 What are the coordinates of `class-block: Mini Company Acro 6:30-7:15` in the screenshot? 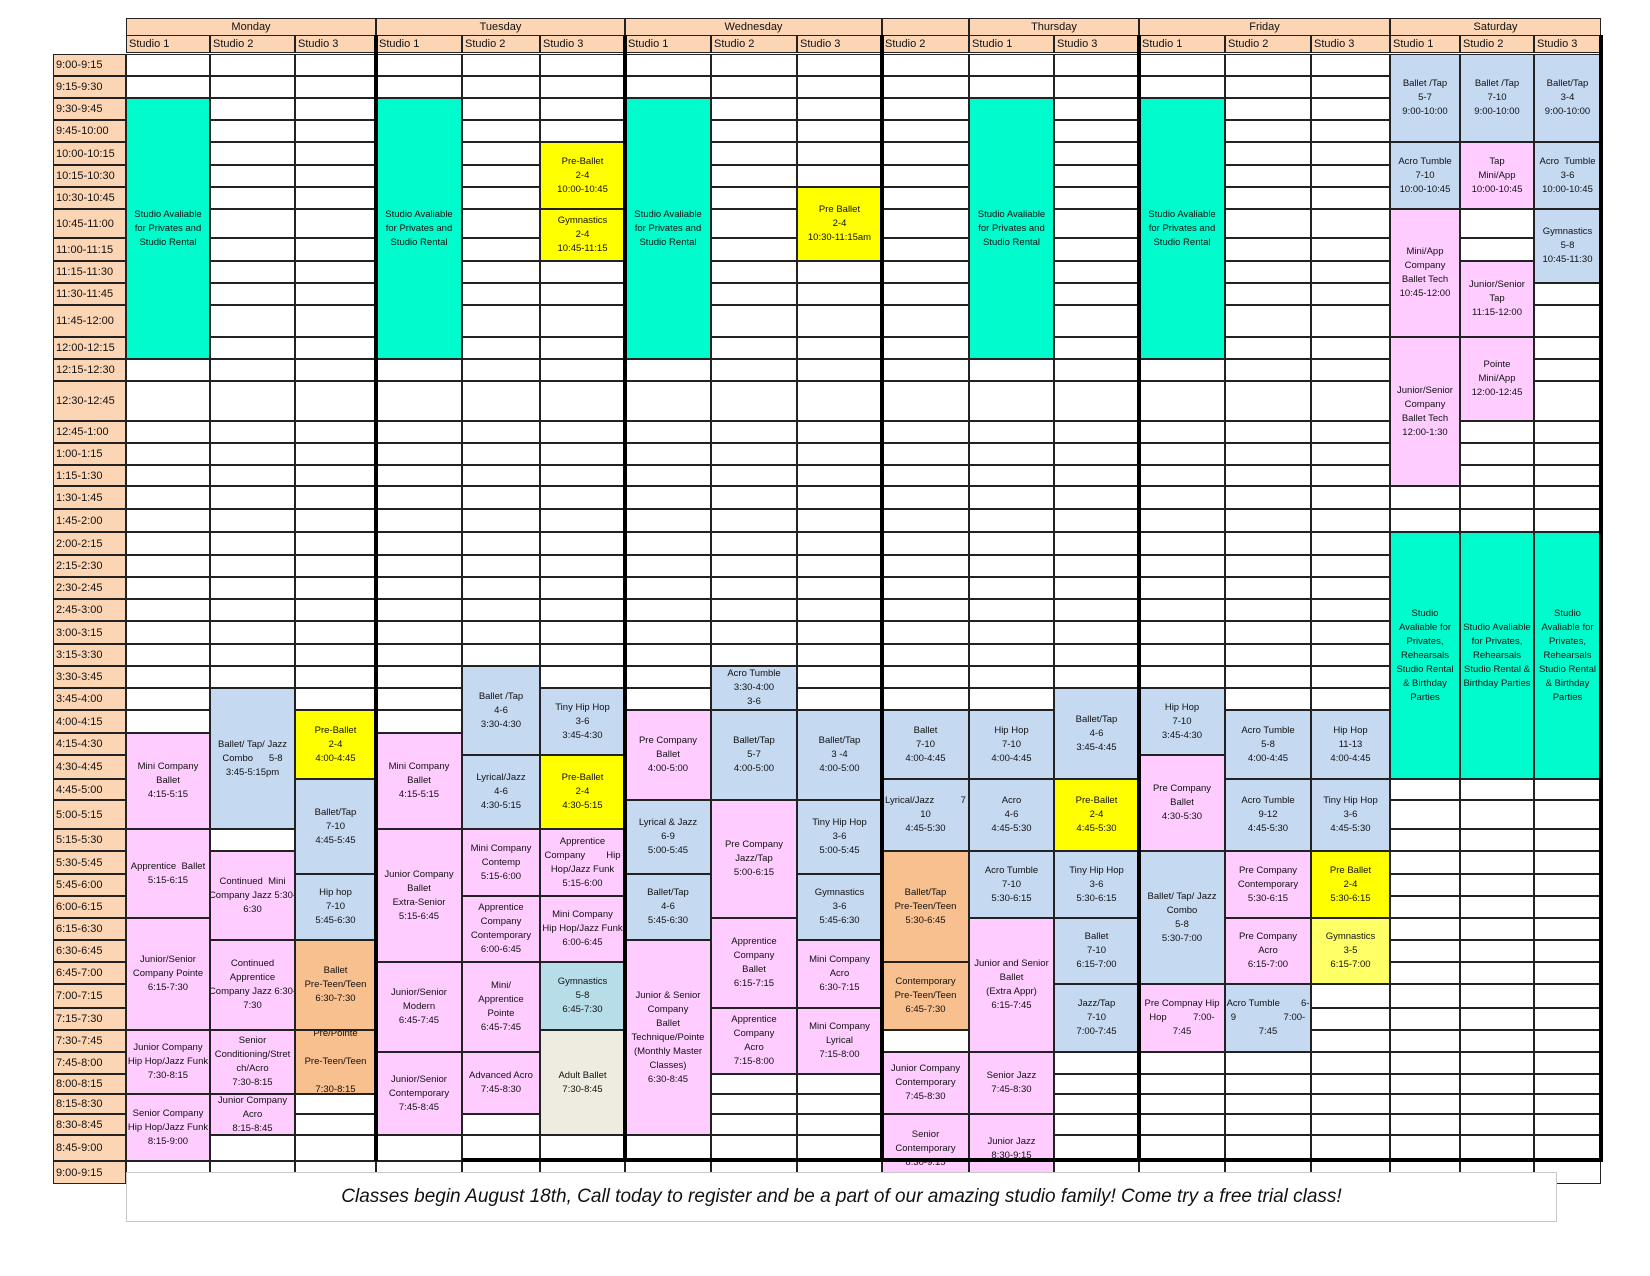 It's located at (839, 974).